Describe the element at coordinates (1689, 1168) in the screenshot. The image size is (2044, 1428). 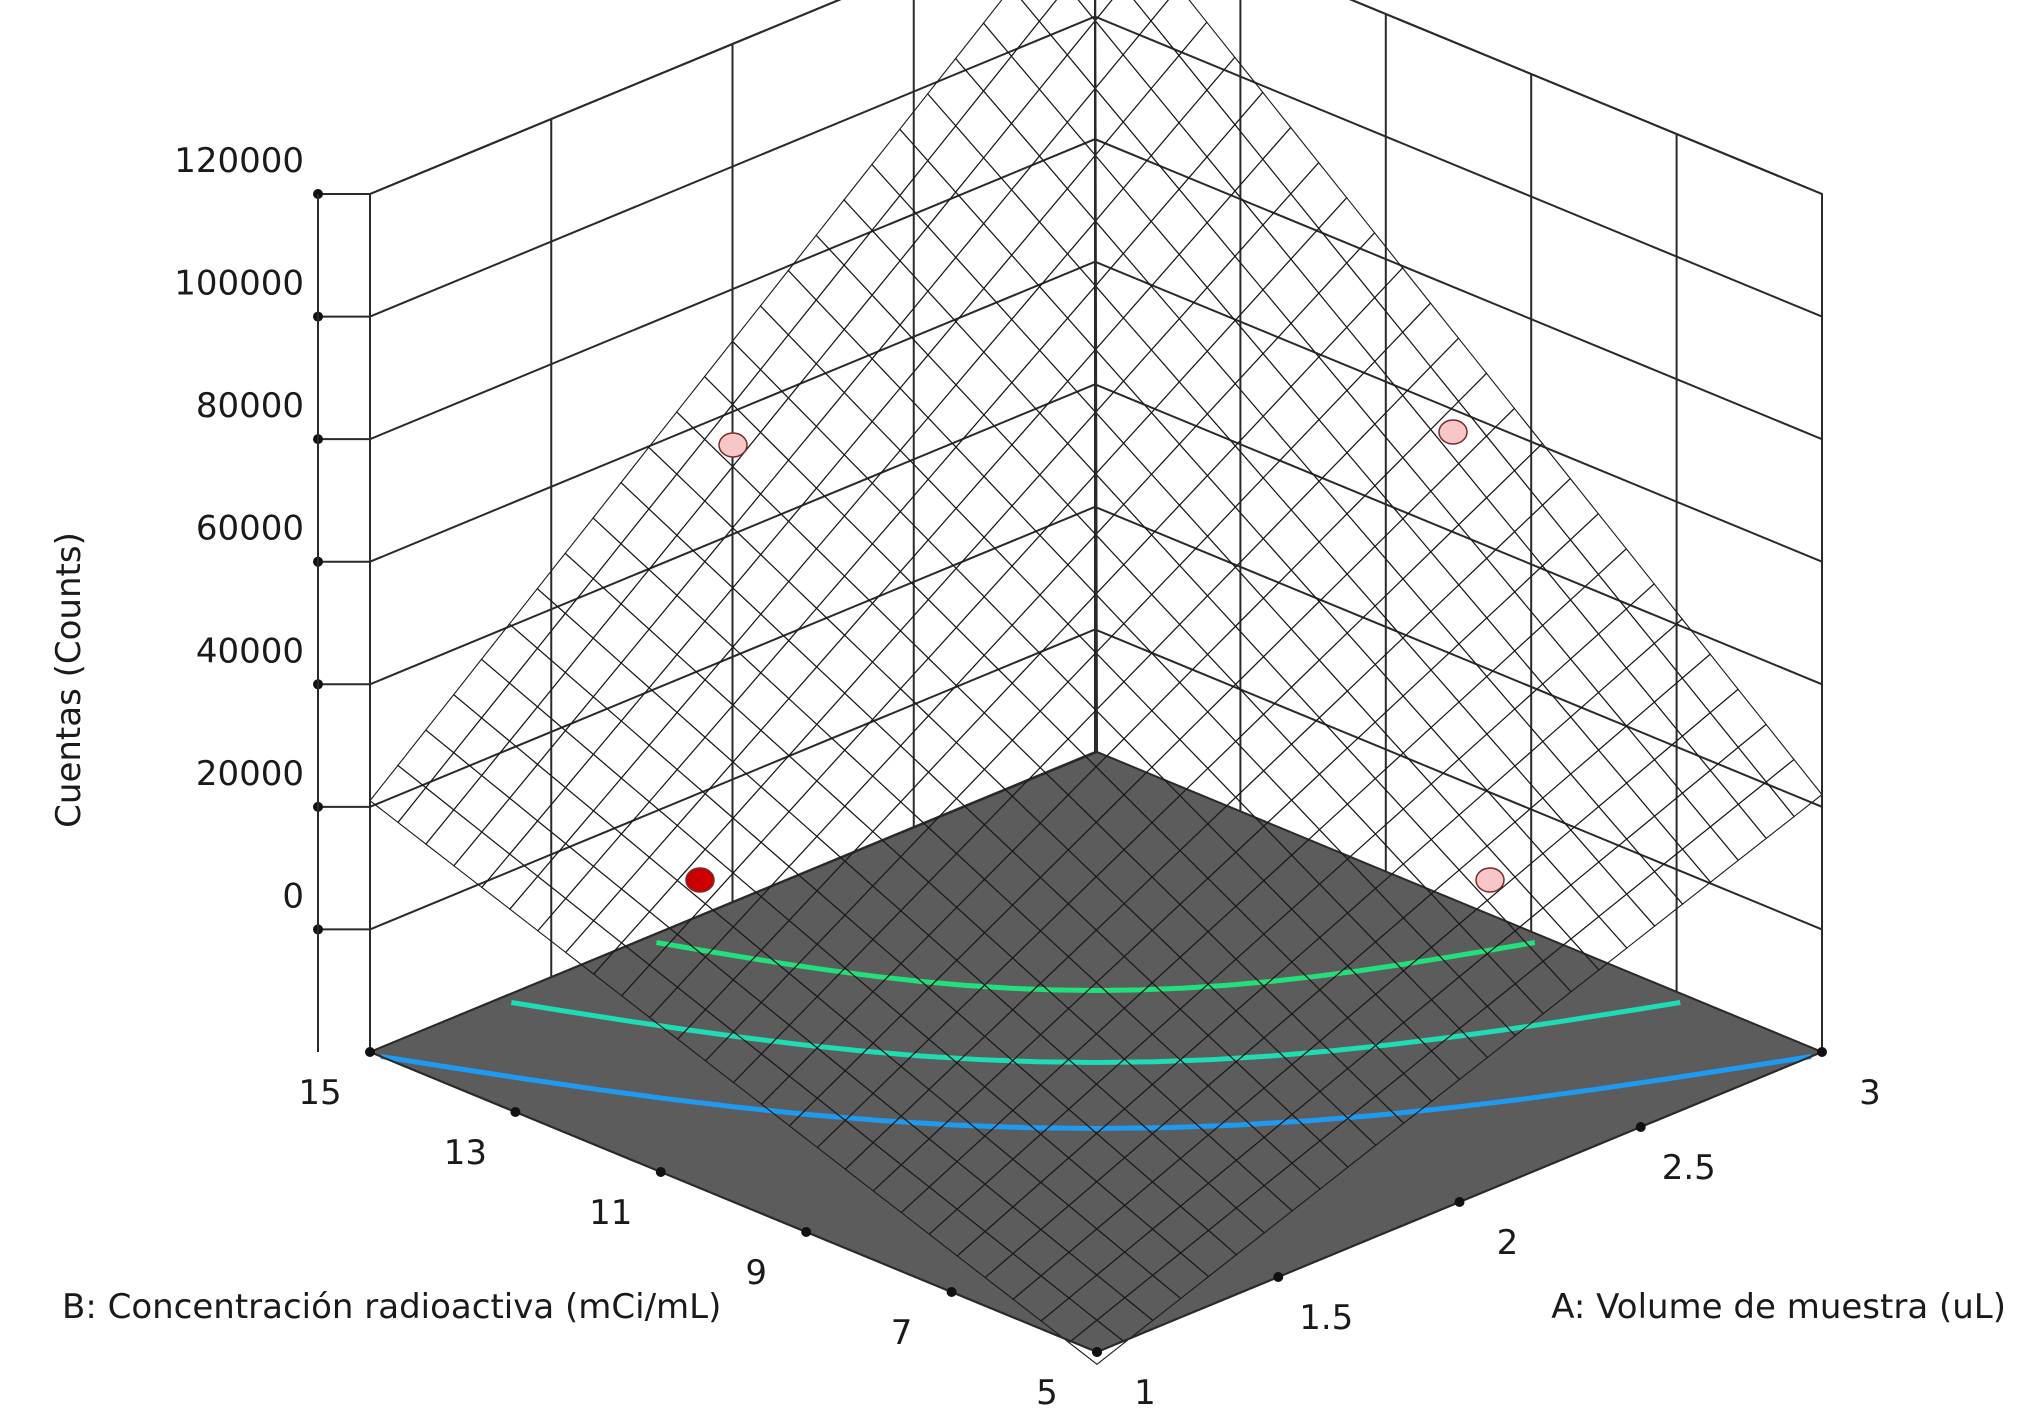
I see `a-tick-label: 2.5` at that location.